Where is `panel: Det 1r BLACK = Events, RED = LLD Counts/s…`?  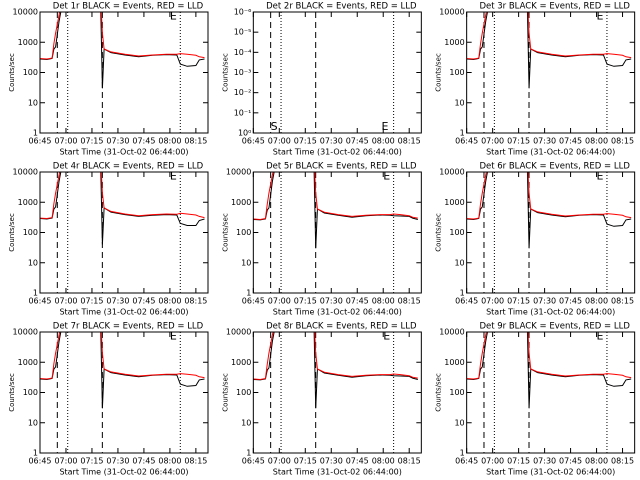 panel: Det 1r BLACK = Events, RED = LLD Counts/s… is located at coordinates (108, 79).